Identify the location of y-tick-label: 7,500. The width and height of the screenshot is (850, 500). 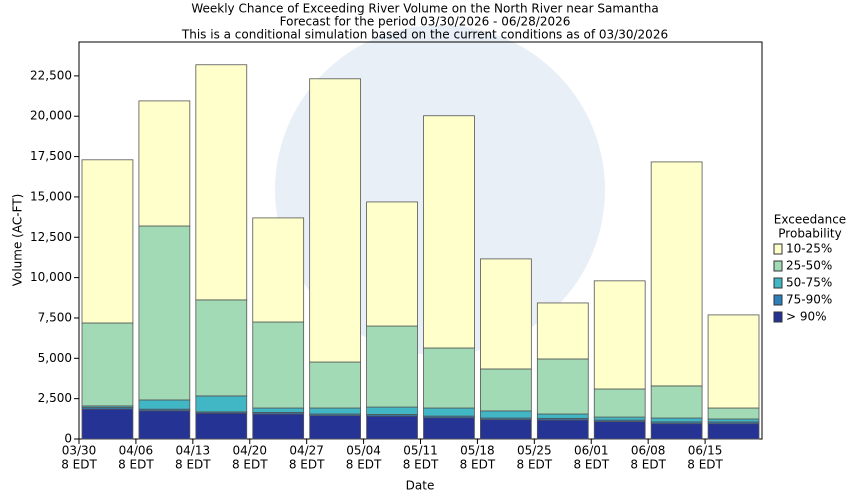
(55, 317).